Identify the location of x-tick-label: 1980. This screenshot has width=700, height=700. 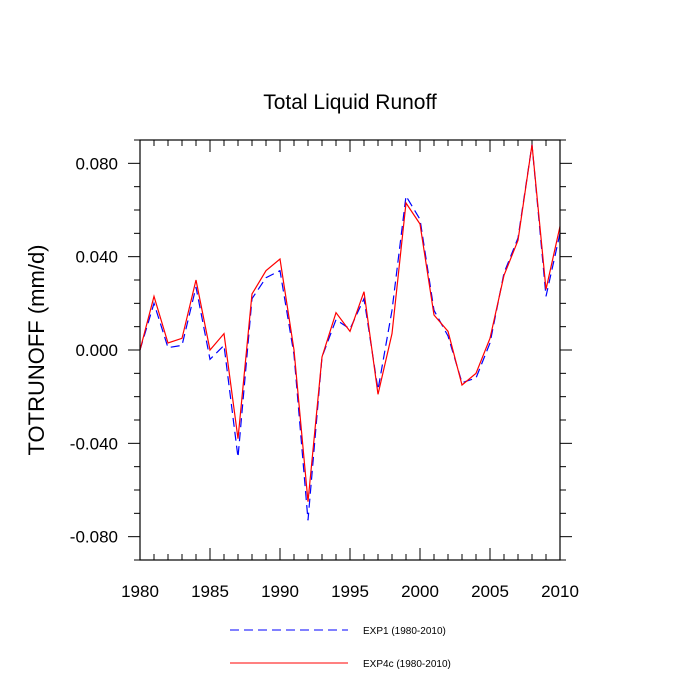
(140, 591).